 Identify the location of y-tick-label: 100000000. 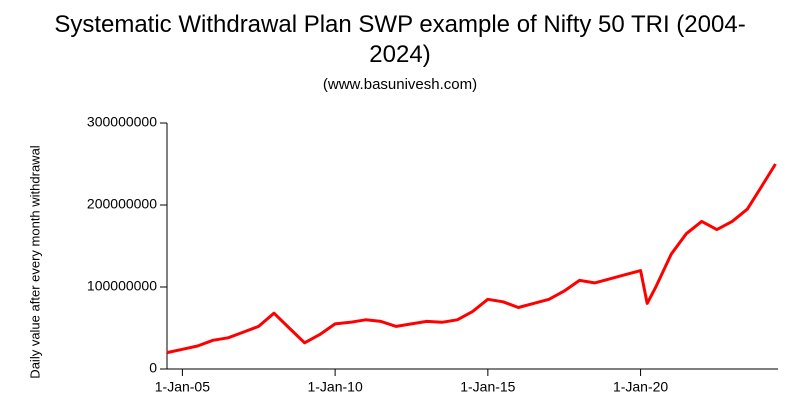
(122, 286).